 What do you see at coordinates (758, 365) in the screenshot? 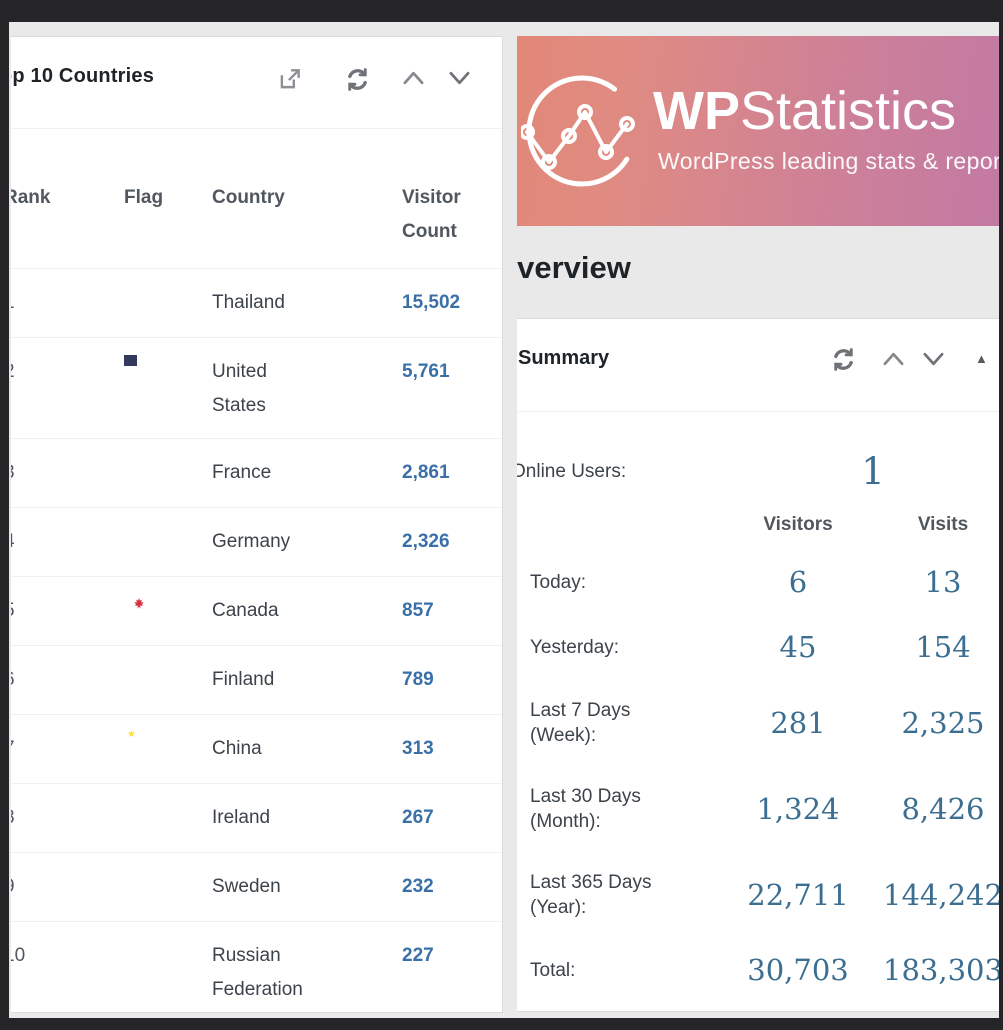
I see `summary-header: Summary` at bounding box center [758, 365].